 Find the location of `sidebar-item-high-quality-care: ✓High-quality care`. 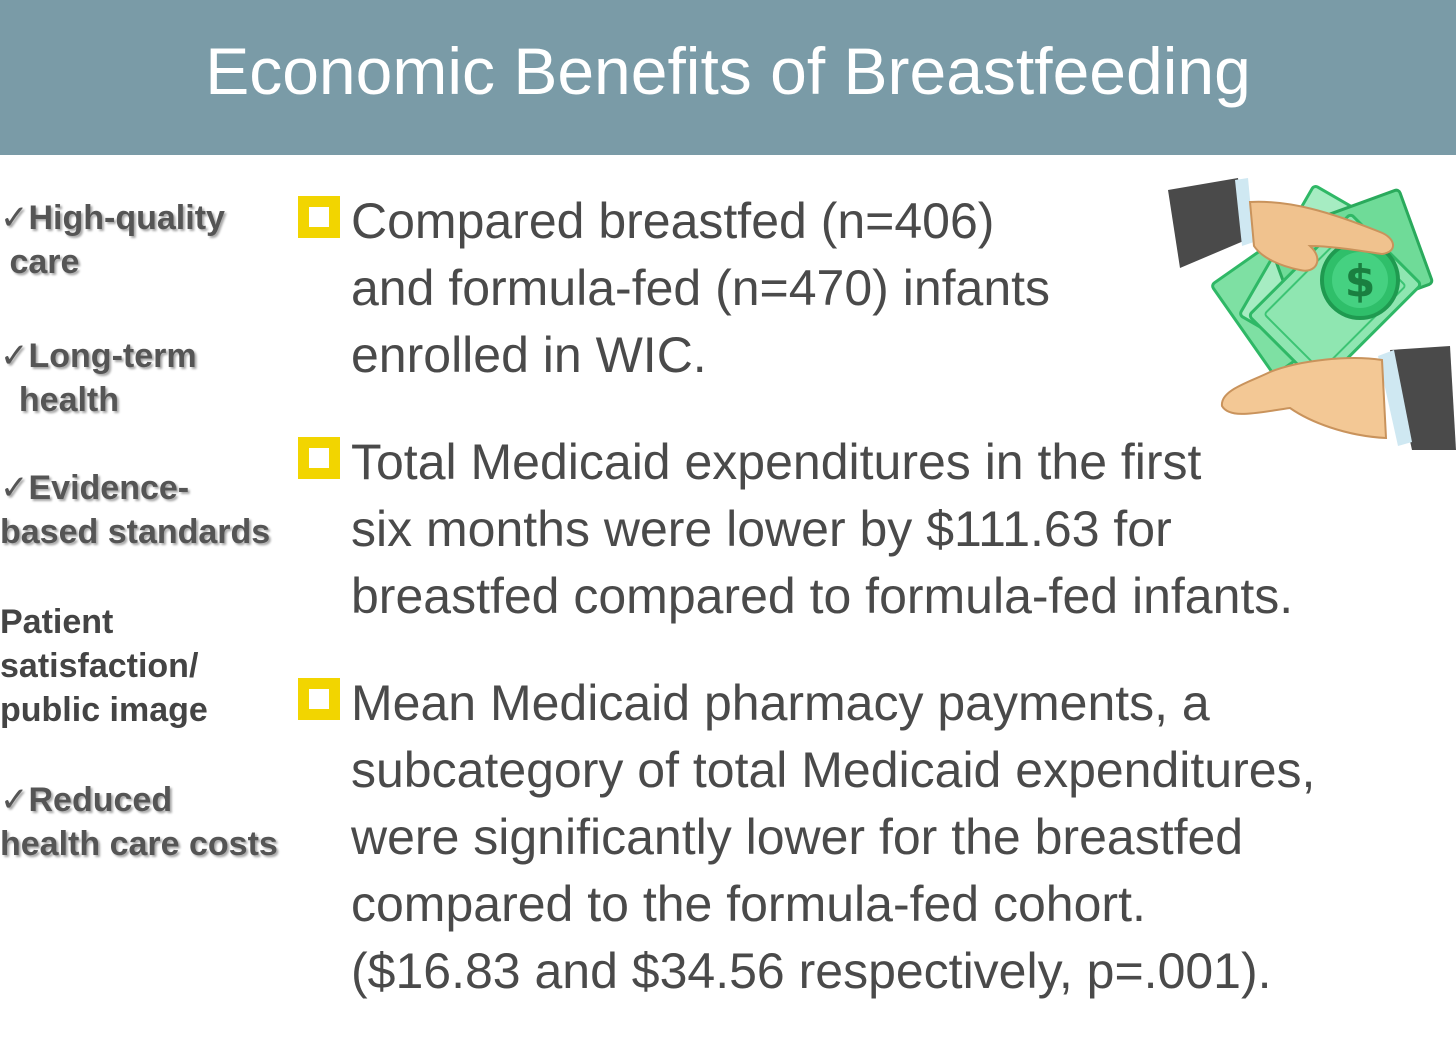

sidebar-item-high-quality-care: ✓High-quality care is located at coordinates (112, 239).